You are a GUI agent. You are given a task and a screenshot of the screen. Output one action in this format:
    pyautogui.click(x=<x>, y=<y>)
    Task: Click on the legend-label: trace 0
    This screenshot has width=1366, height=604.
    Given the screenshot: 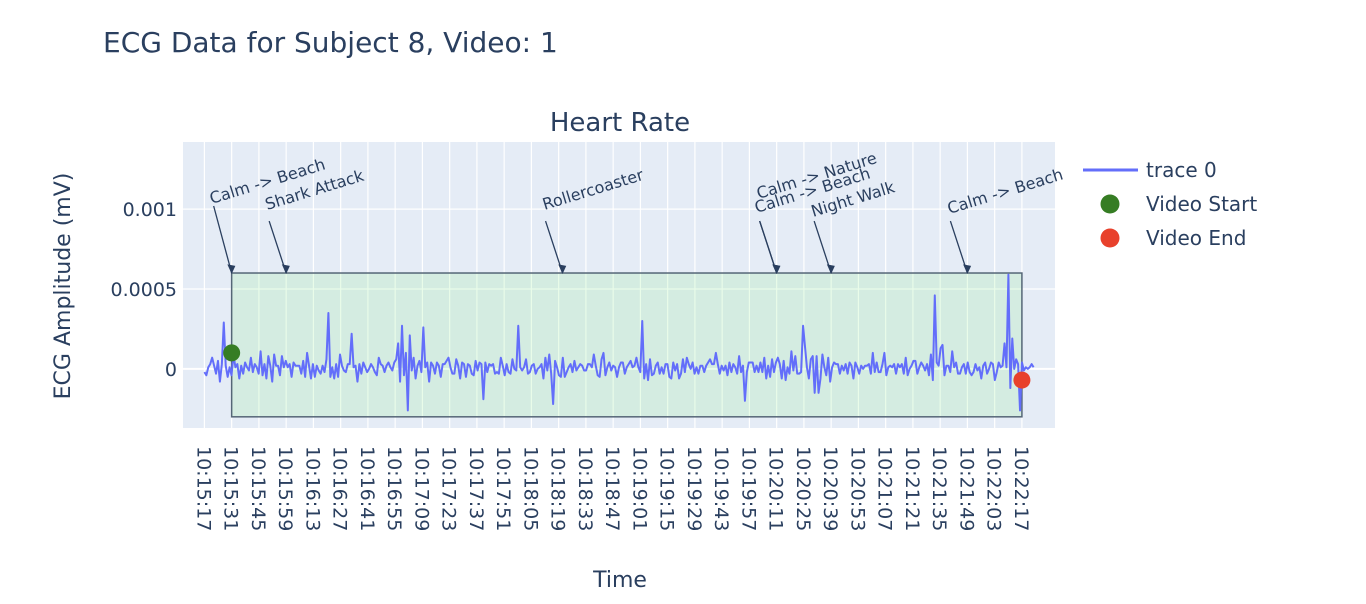 What is the action you would take?
    pyautogui.click(x=1181, y=170)
    